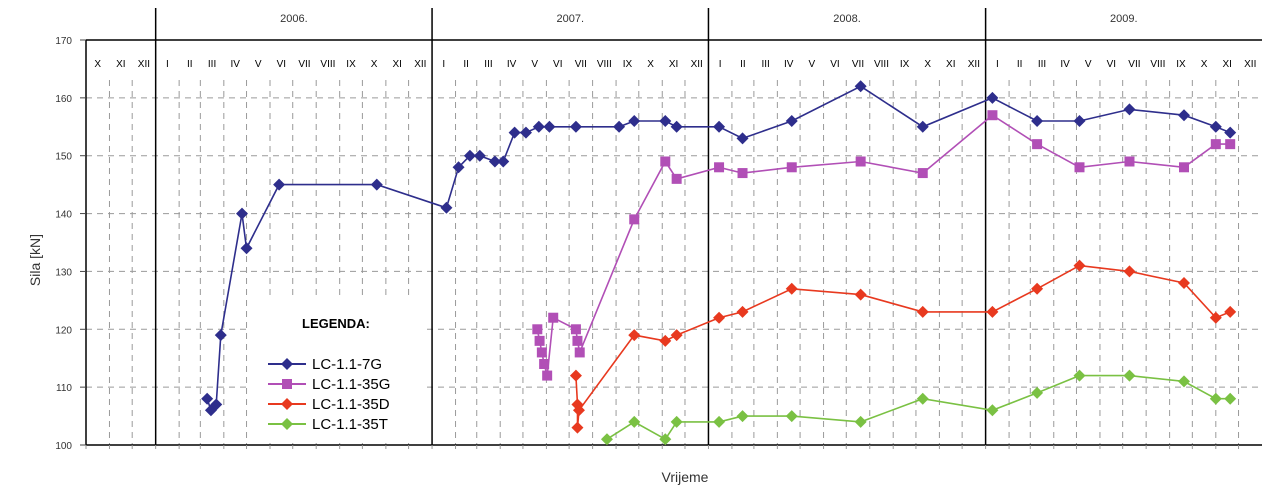 This screenshot has height=489, width=1276. What do you see at coordinates (351, 384) in the screenshot?
I see `legend-label: LC-1.1-35G` at bounding box center [351, 384].